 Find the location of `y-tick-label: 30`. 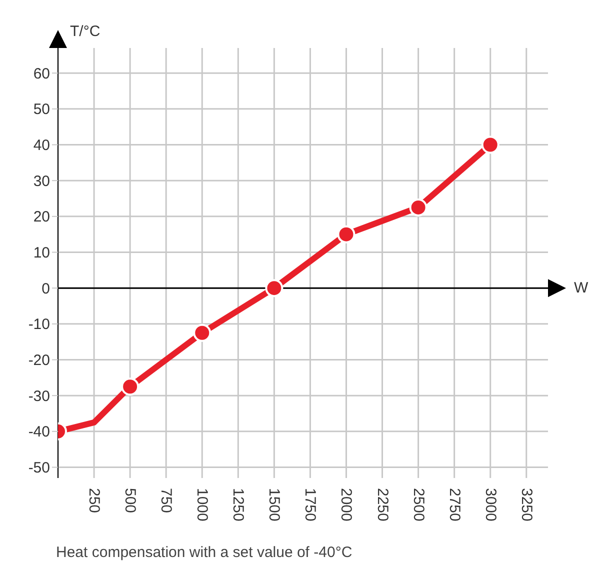

y-tick-label: 30 is located at coordinates (41, 181).